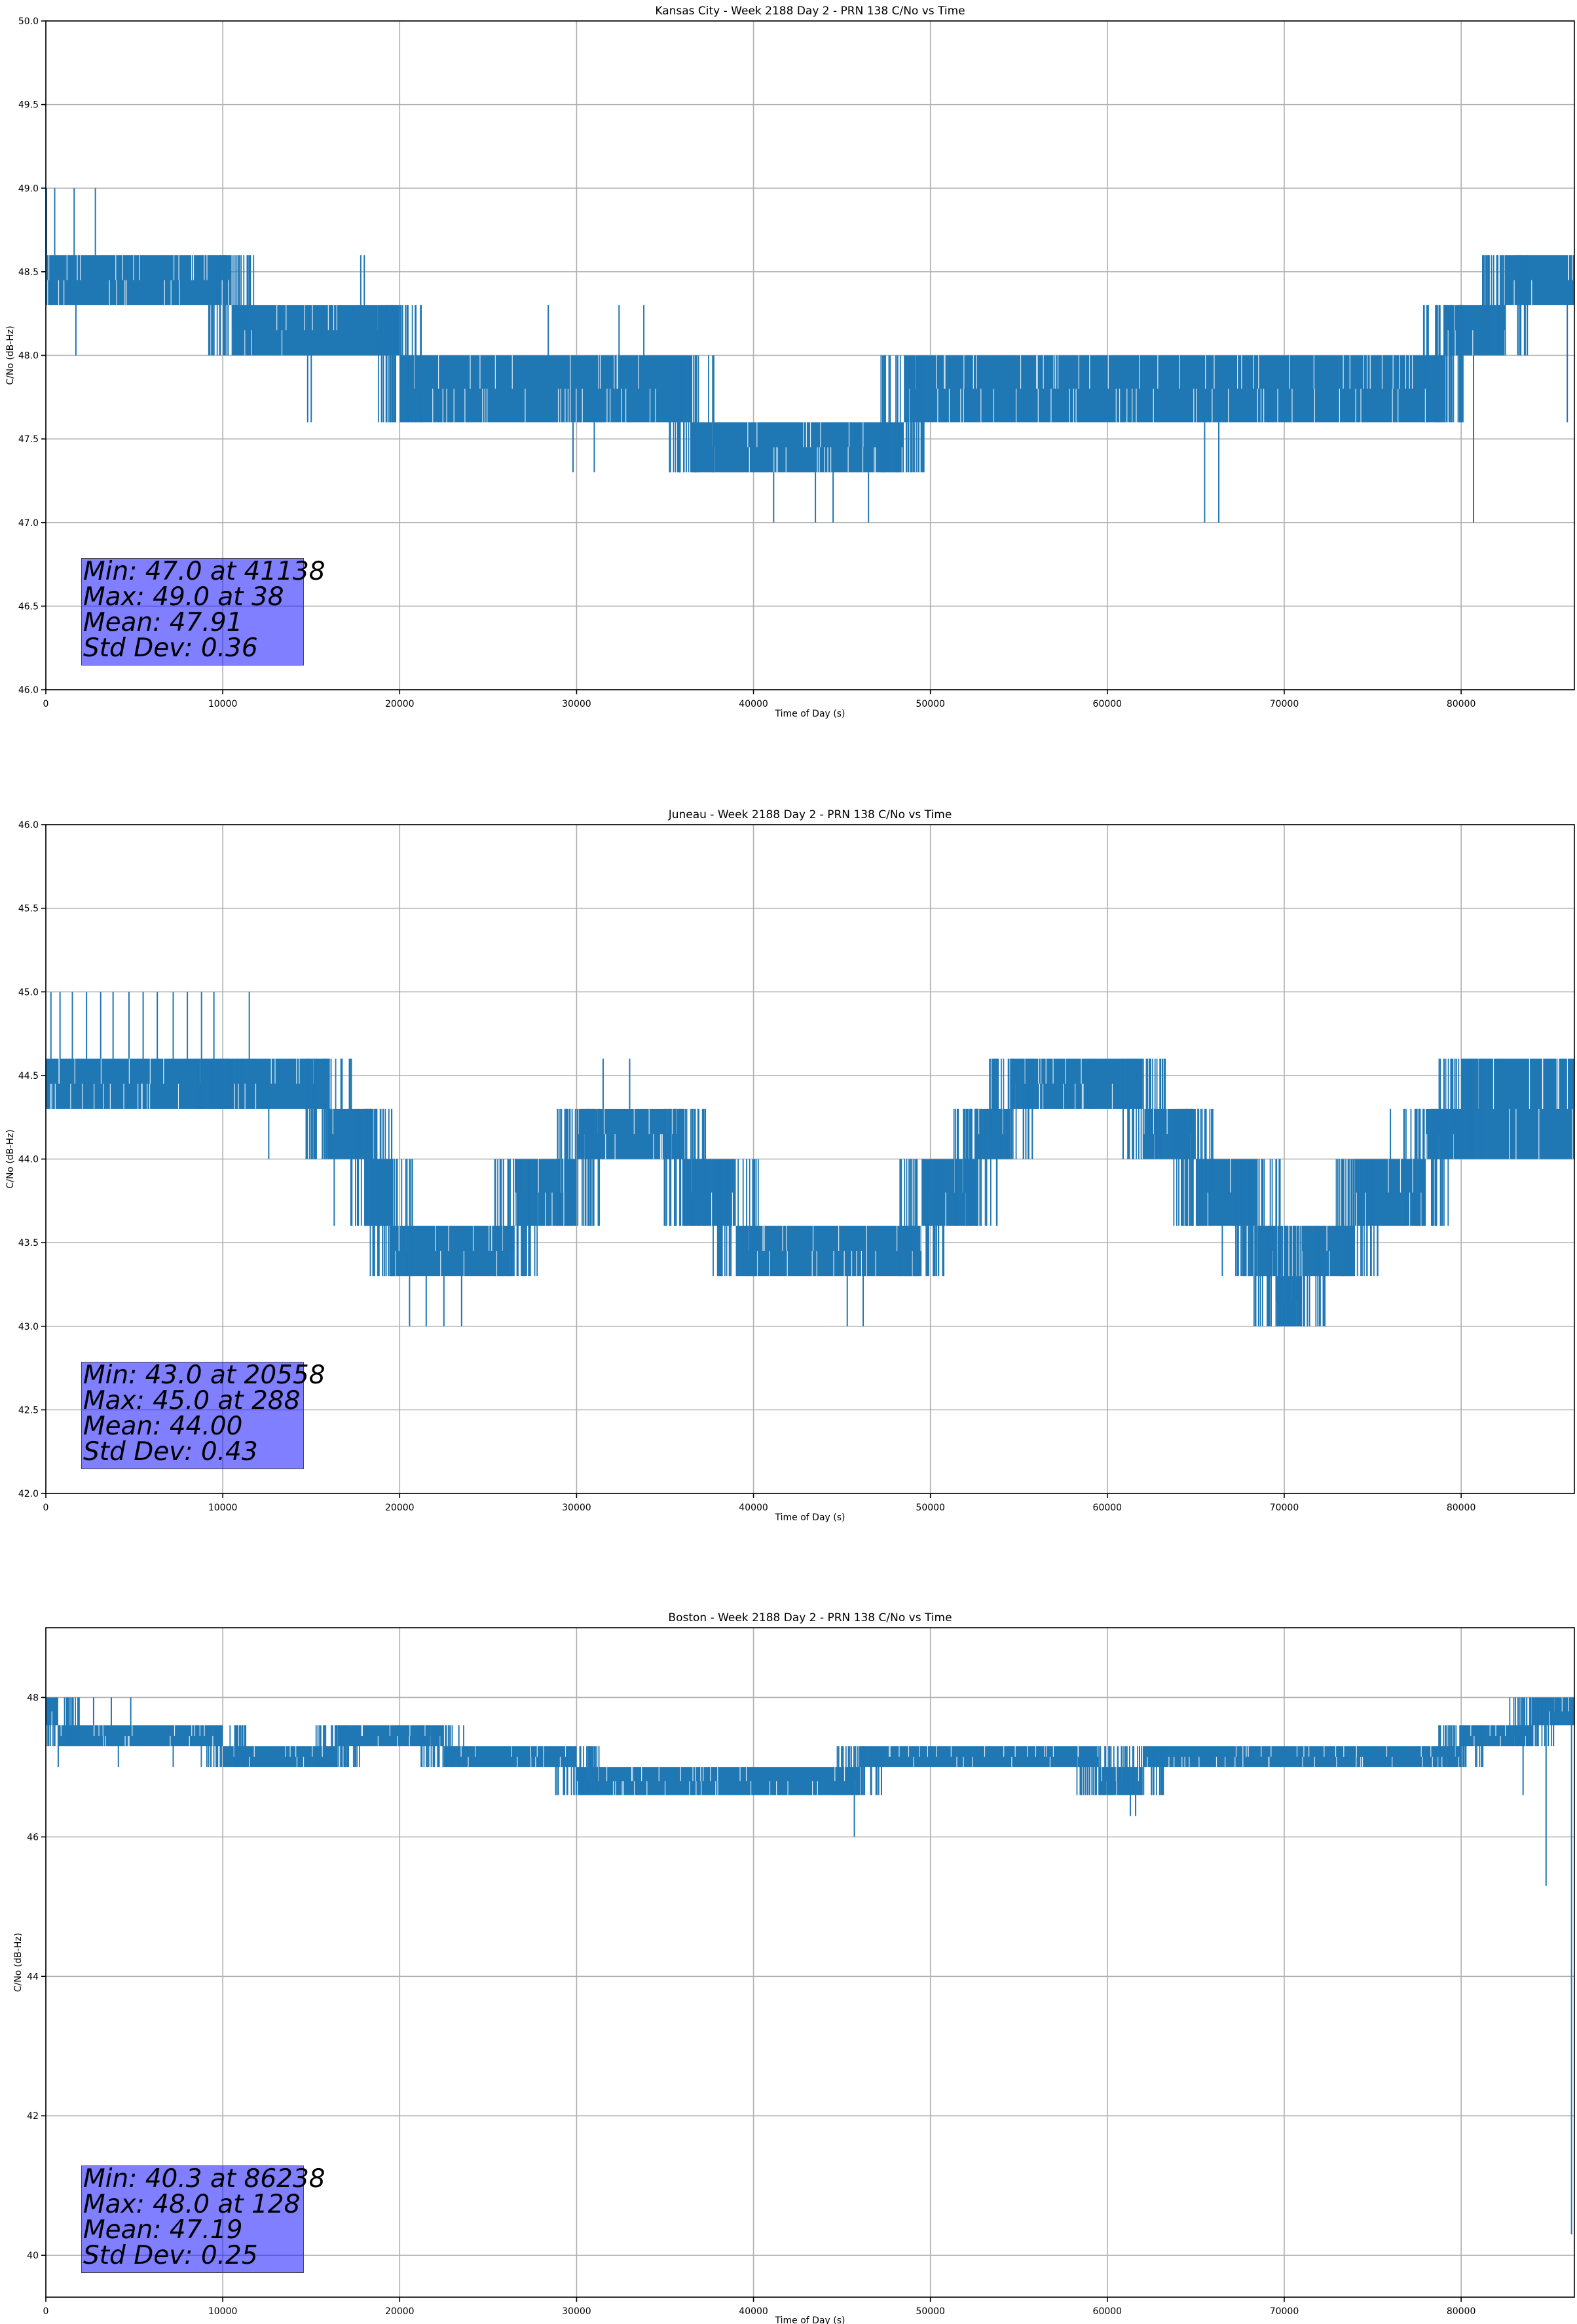 The width and height of the screenshot is (1577, 2324). Describe the element at coordinates (28, 105) in the screenshot. I see `y-tick-label: 49.5` at that location.